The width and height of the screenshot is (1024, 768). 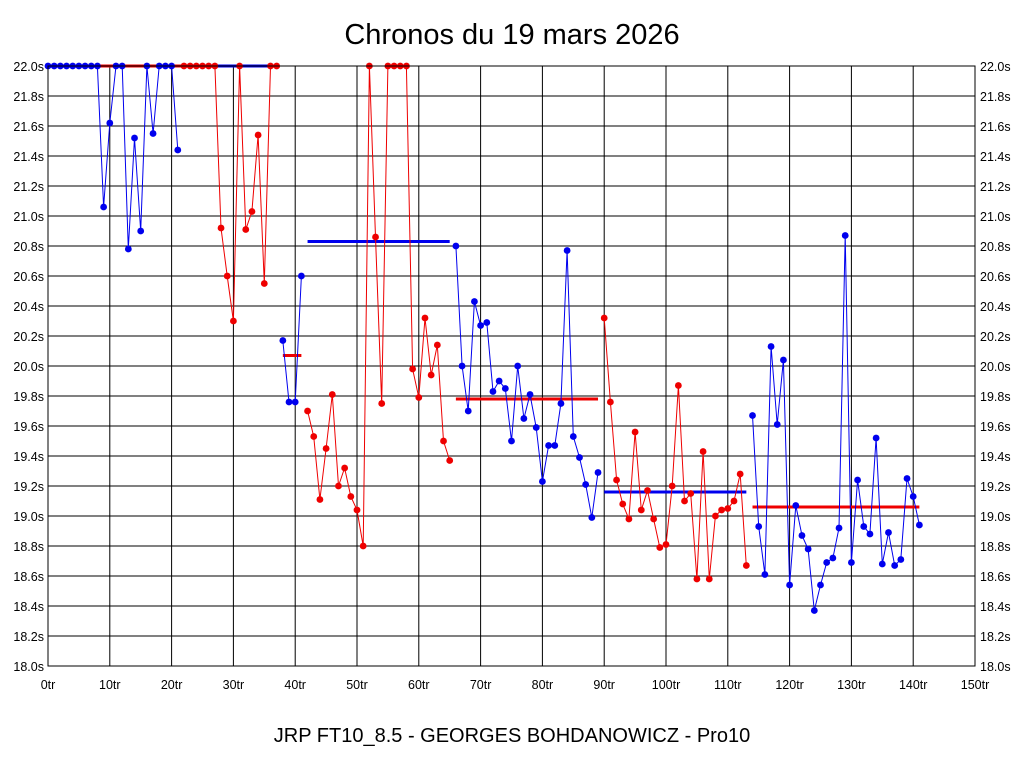 What do you see at coordinates (28, 517) in the screenshot?
I see `y-tick-label-left: 19.0s` at bounding box center [28, 517].